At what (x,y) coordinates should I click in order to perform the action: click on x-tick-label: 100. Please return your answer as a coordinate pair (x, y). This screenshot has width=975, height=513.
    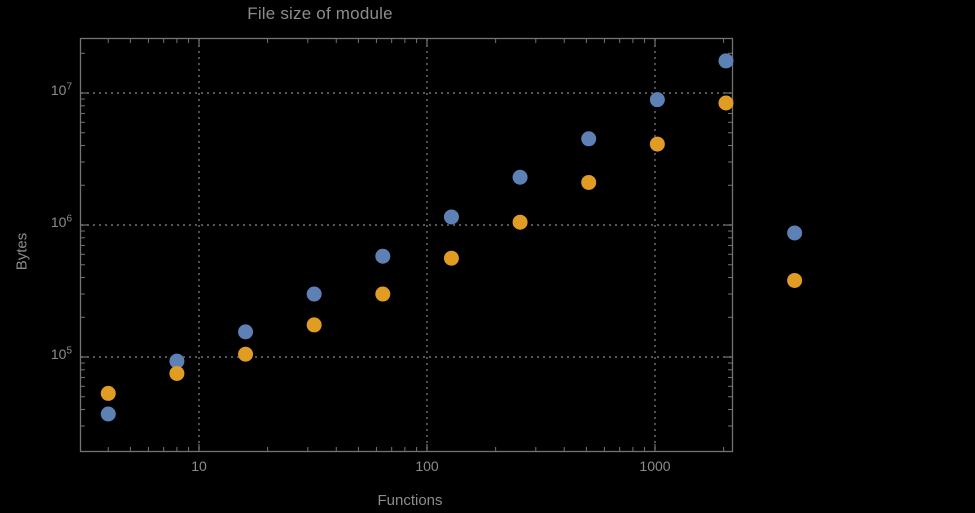
    Looking at the image, I should click on (427, 466).